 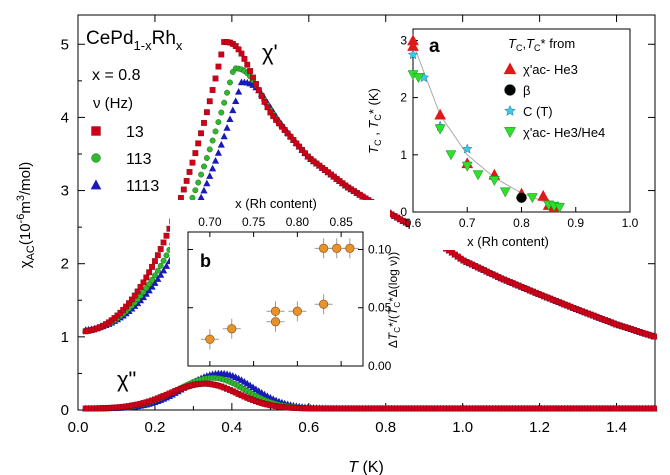 I want to click on chi-imag-point, so click(x=654, y=408).